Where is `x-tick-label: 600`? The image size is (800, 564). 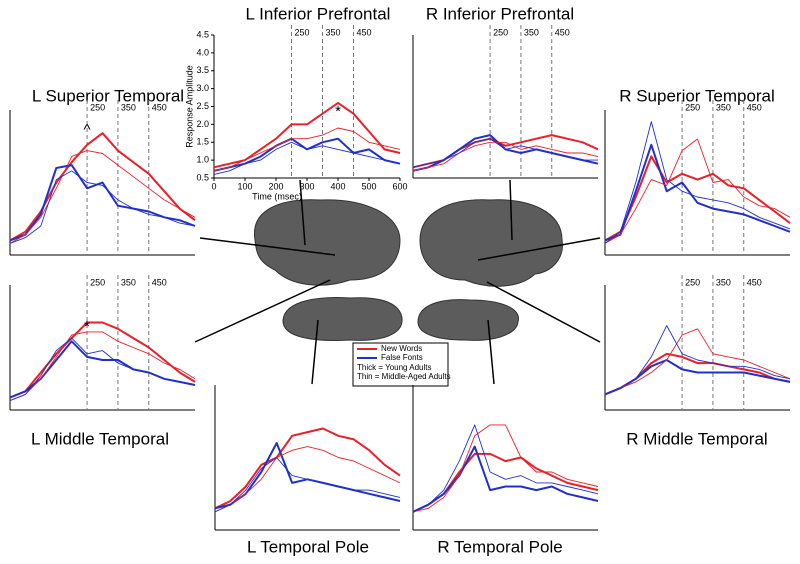
x-tick-label: 600 is located at coordinates (399, 186).